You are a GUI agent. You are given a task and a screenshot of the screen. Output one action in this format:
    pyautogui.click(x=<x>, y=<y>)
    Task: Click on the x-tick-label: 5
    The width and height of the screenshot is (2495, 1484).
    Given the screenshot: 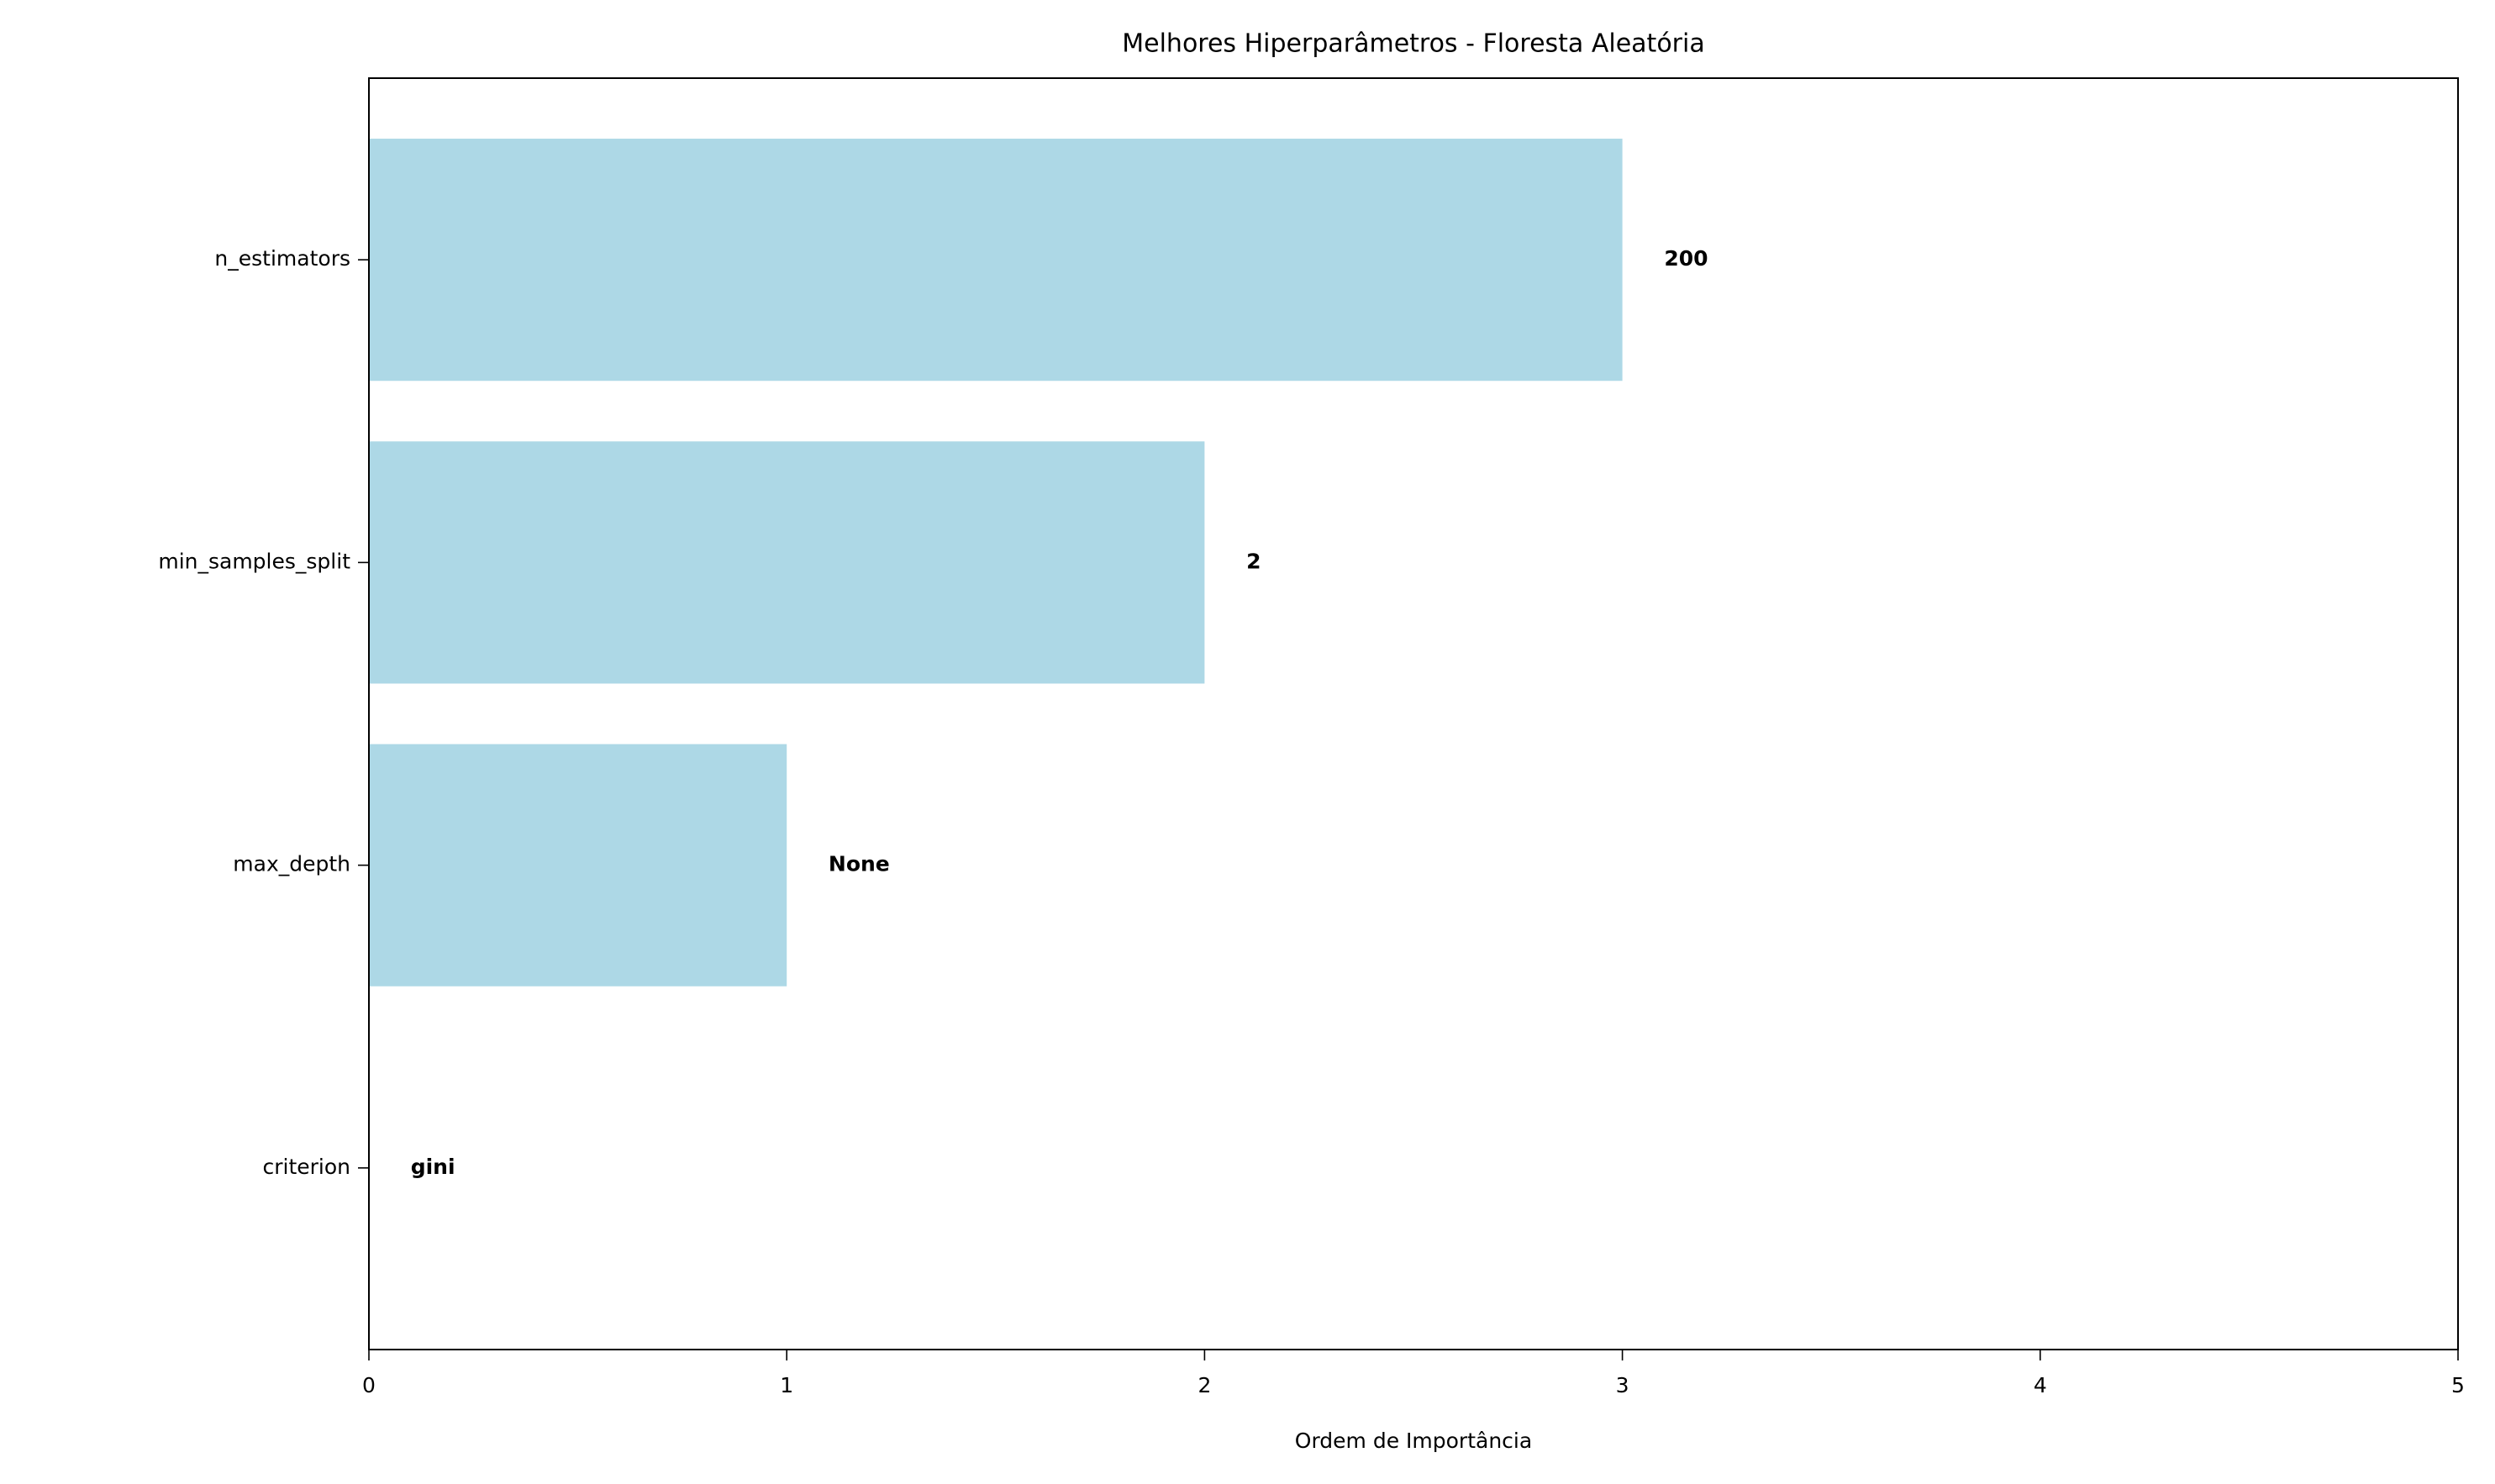 What is the action you would take?
    pyautogui.click(x=2458, y=1385)
    